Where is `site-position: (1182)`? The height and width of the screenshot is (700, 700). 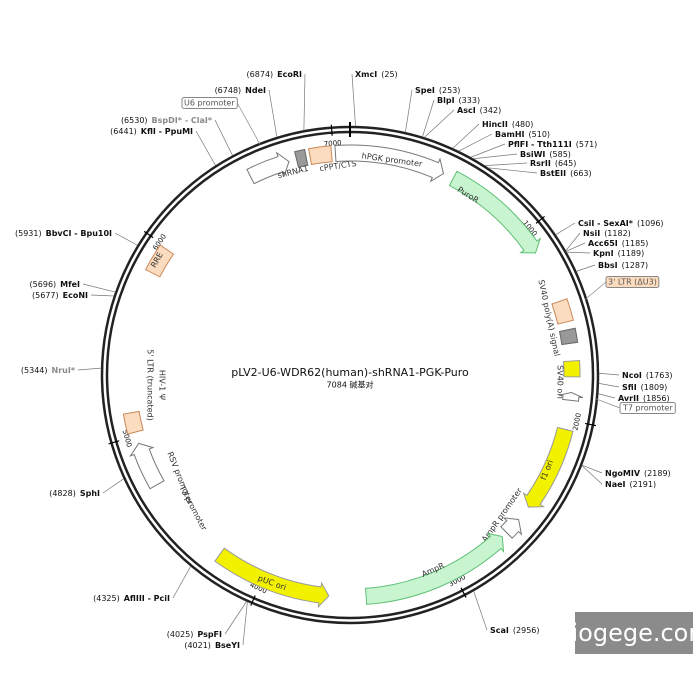 site-position: (1182) is located at coordinates (617, 233).